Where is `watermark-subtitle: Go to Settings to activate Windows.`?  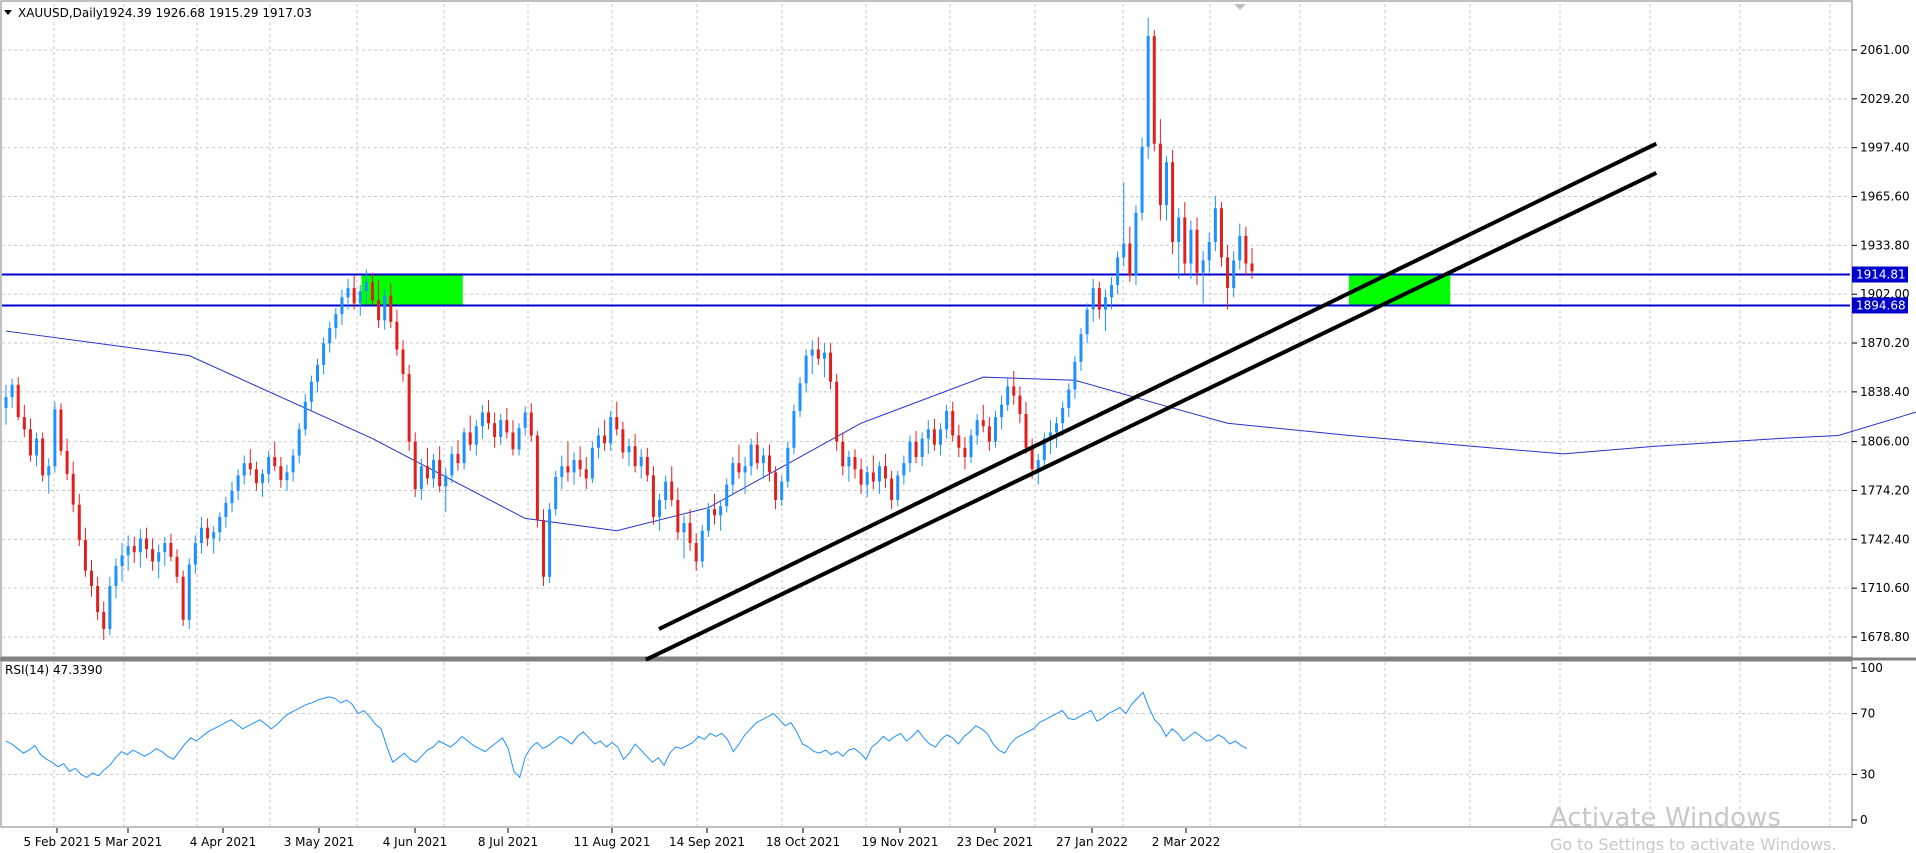 watermark-subtitle: Go to Settings to activate Windows. is located at coordinates (1693, 844).